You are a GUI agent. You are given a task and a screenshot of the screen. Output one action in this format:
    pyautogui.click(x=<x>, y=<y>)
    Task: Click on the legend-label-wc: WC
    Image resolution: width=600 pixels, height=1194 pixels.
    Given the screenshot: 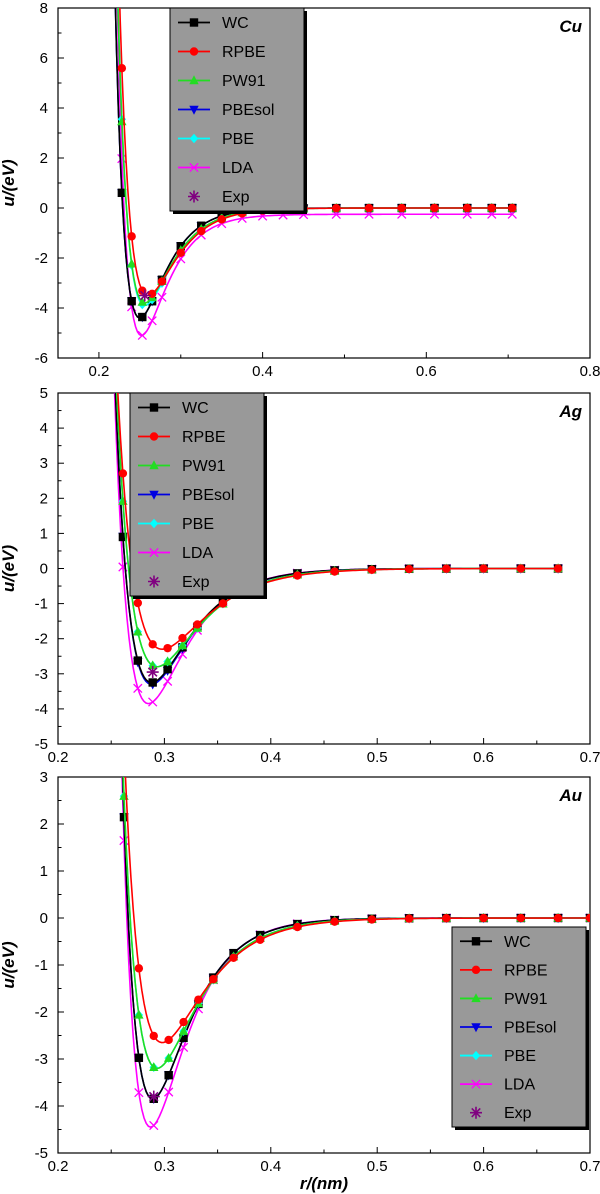 What is the action you would take?
    pyautogui.click(x=517, y=942)
    